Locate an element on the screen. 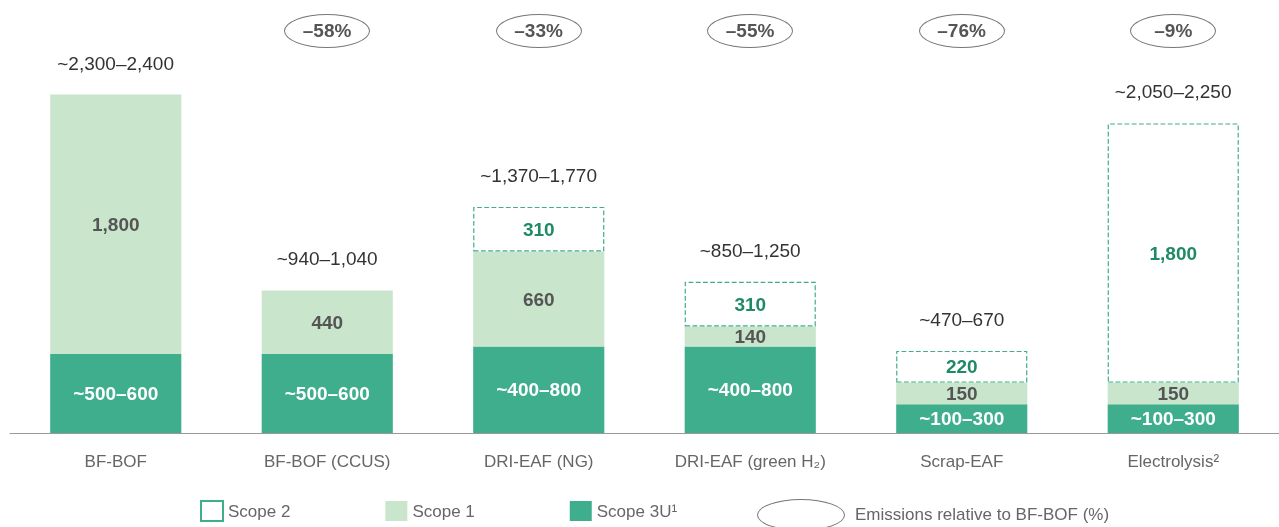  data-label: 140 is located at coordinates (750, 337).